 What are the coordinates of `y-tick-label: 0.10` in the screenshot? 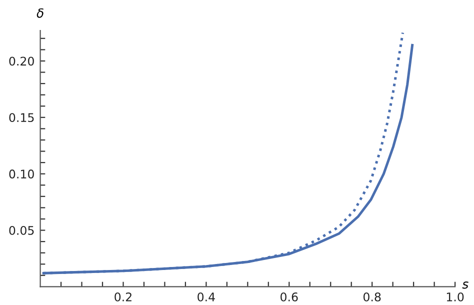 It's located at (21, 174).